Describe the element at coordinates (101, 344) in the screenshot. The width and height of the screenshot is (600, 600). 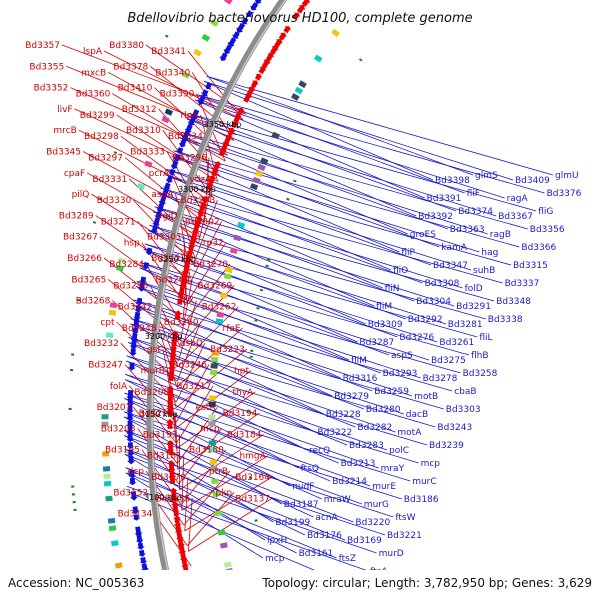
I see `forward-gene-label: Bd3232` at that location.